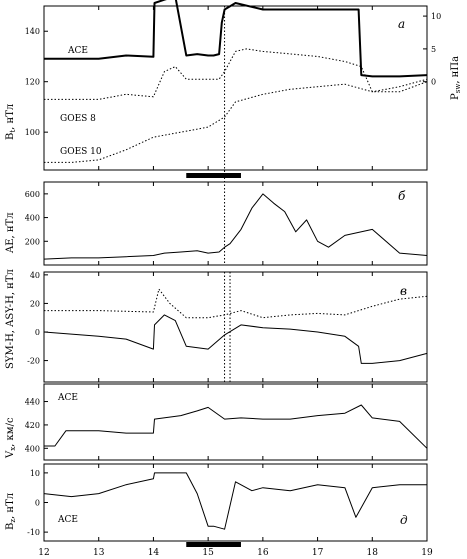  I want to click on panel-c-series-0-line, so click(235, 339).